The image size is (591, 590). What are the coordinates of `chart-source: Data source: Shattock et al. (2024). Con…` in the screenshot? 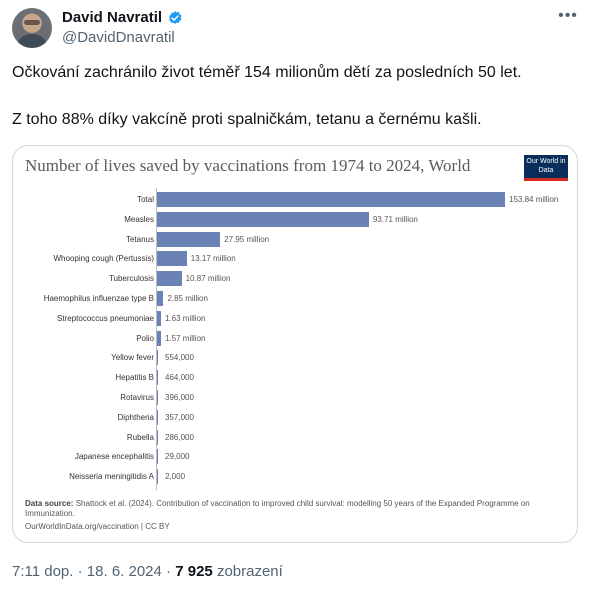 It's located at (290, 509).